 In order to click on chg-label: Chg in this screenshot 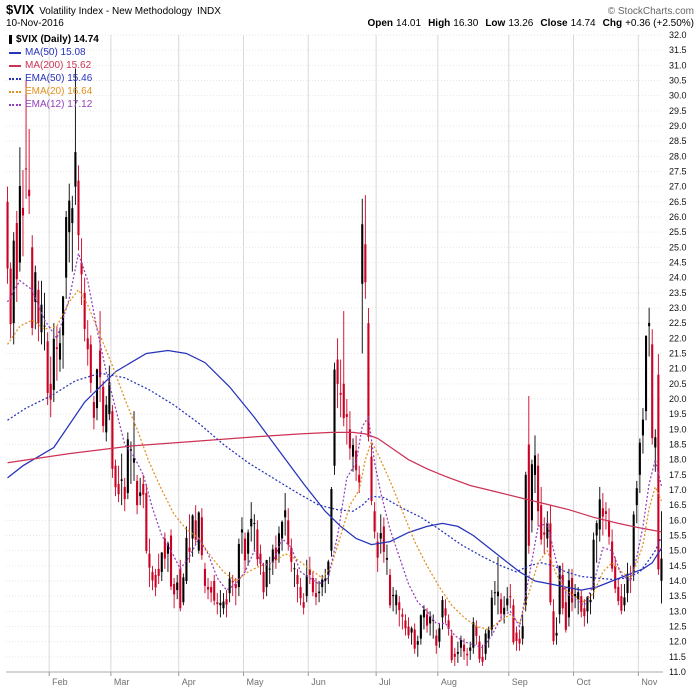, I will do `click(612, 23)`.